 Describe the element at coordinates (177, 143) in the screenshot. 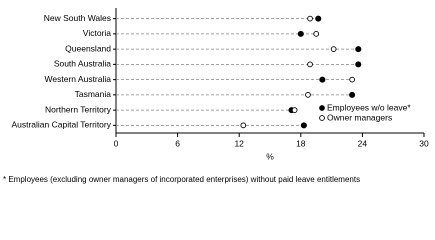

I see `x-tick-label: 6` at that location.